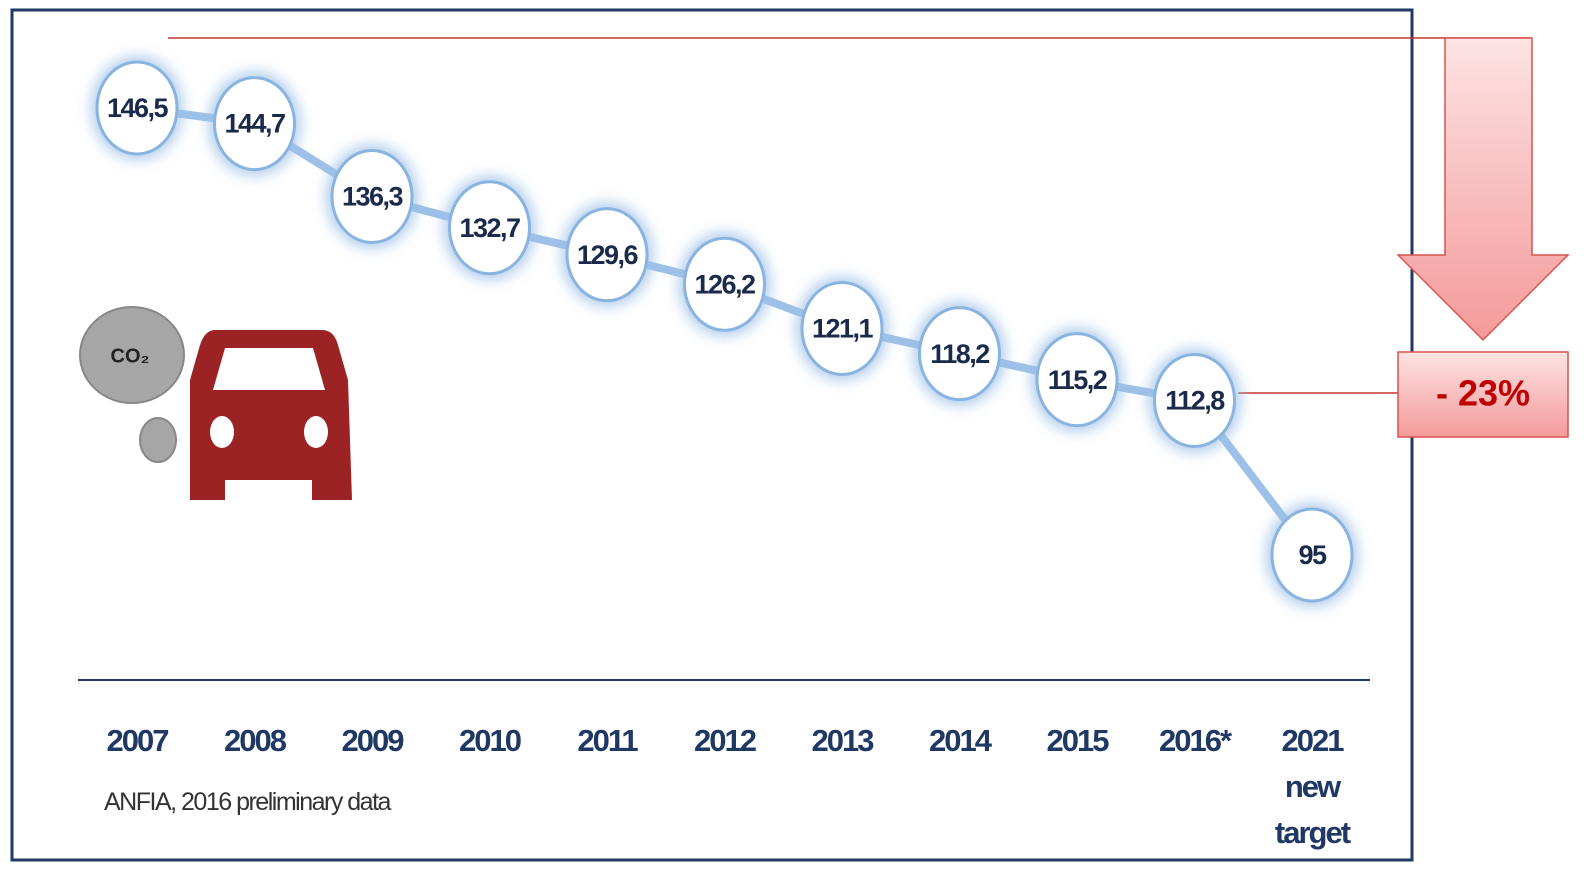 Image resolution: width=1595 pixels, height=875 pixels. I want to click on data-label: 136,3, so click(373, 197).